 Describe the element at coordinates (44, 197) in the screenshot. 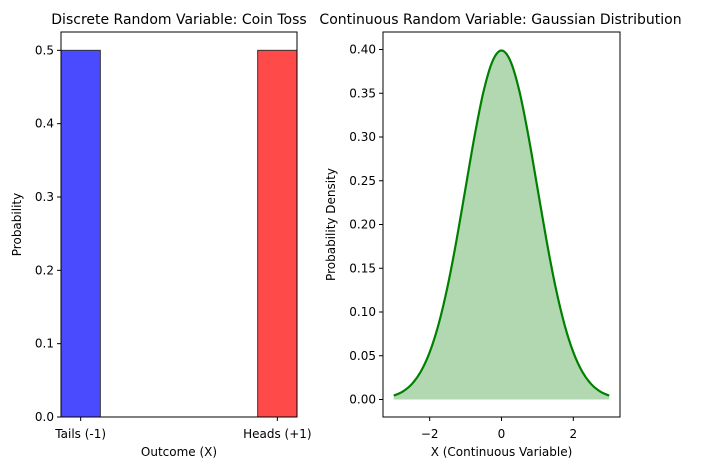

I see `y-tick-label: 0.3` at that location.